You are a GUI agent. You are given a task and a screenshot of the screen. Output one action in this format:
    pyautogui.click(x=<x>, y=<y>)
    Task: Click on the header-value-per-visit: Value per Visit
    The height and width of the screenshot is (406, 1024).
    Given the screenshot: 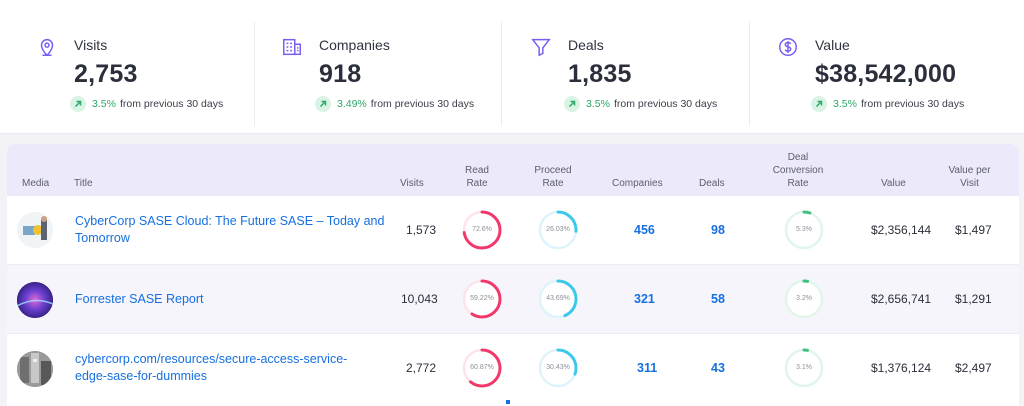 What is the action you would take?
    pyautogui.click(x=969, y=177)
    